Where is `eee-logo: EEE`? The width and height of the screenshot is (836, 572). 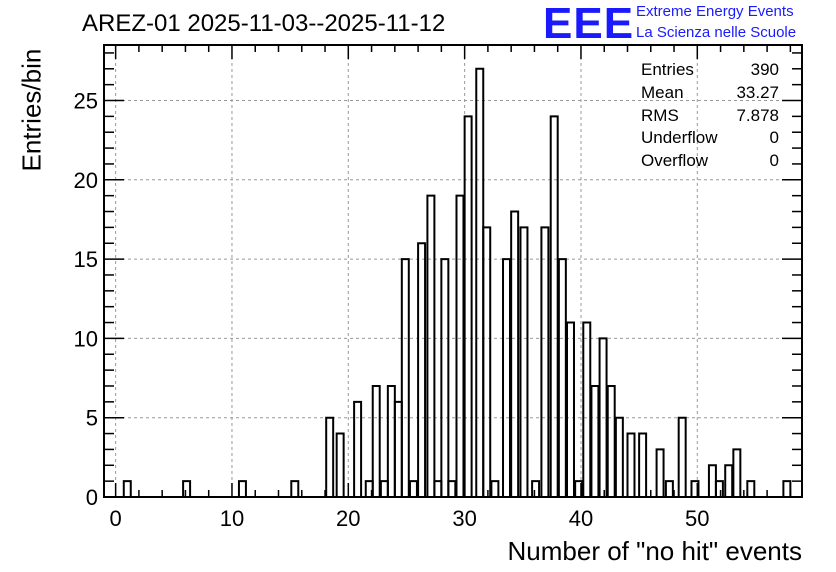
eee-logo: EEE is located at coordinates (589, 24).